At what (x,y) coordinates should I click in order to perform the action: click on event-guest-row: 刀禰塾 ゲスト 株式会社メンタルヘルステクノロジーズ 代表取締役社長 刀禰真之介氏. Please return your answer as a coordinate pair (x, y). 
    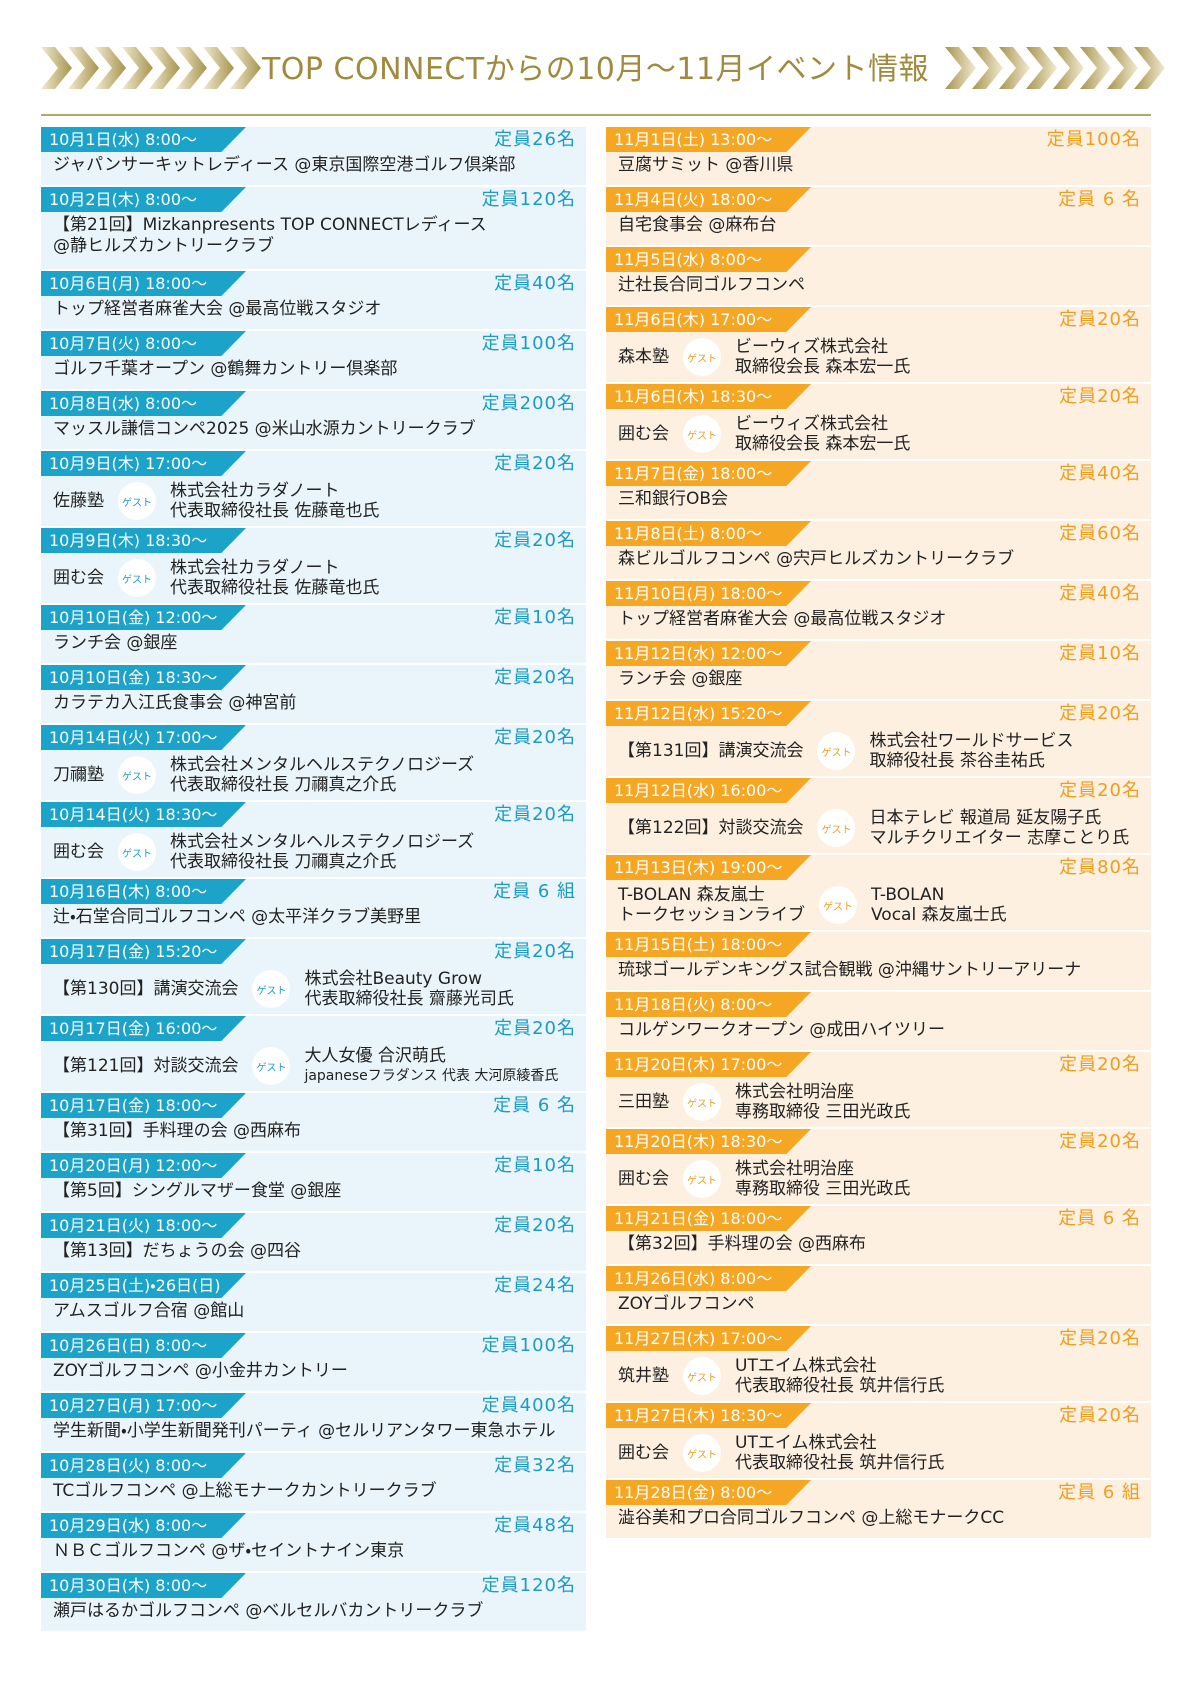
    Looking at the image, I should click on (263, 775).